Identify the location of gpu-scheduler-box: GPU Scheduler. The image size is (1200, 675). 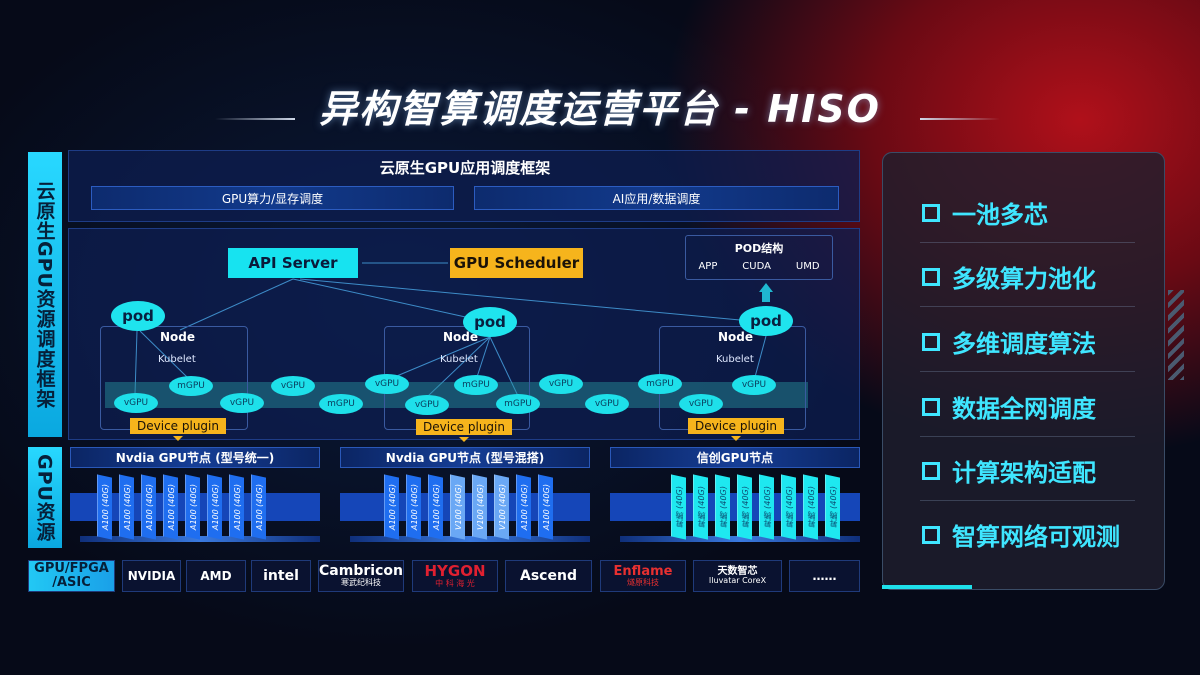
(516, 263).